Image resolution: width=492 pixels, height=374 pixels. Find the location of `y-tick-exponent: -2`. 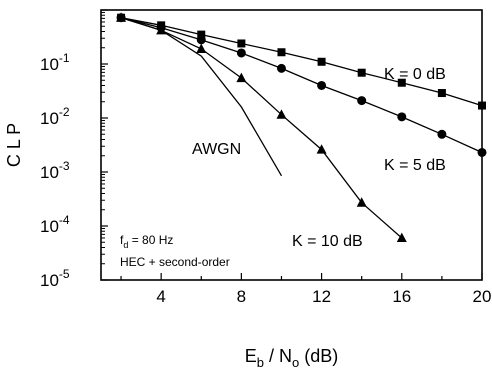

y-tick-exponent: -2 is located at coordinates (64, 112).